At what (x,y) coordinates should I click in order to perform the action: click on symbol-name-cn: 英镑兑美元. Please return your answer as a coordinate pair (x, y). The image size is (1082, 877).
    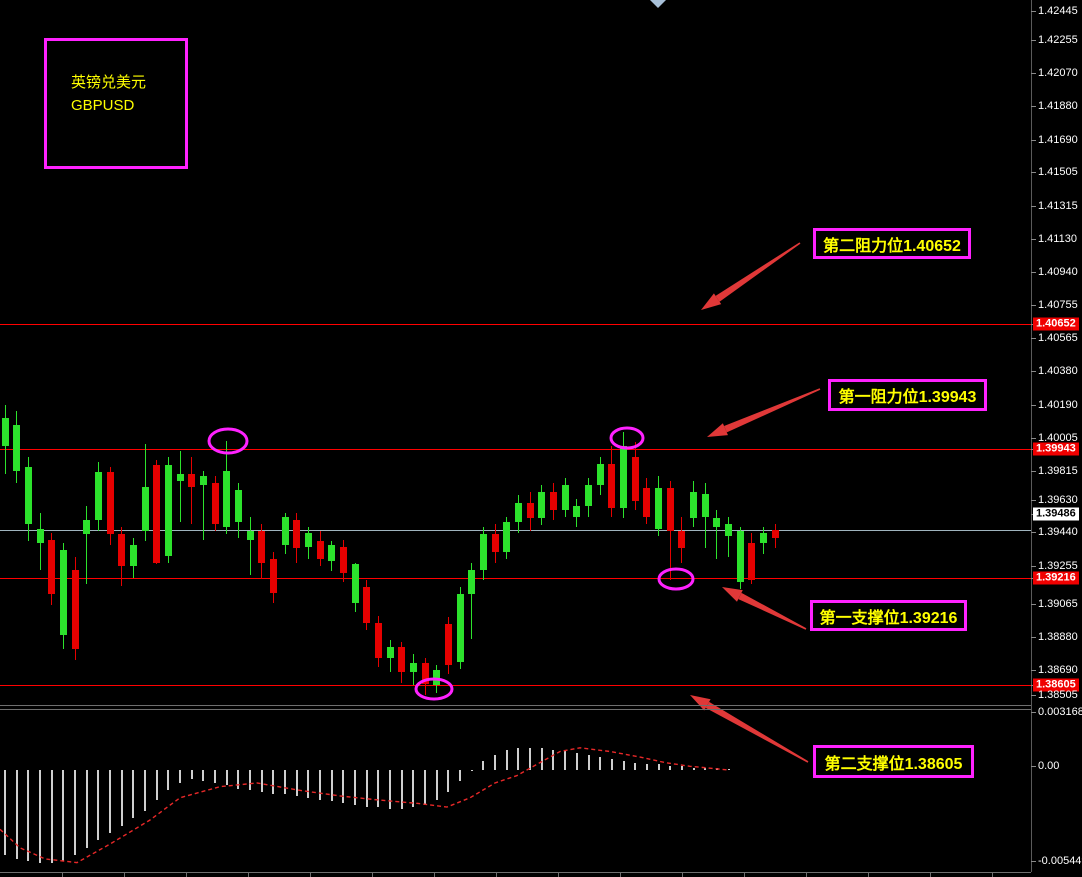
    Looking at the image, I should click on (109, 82).